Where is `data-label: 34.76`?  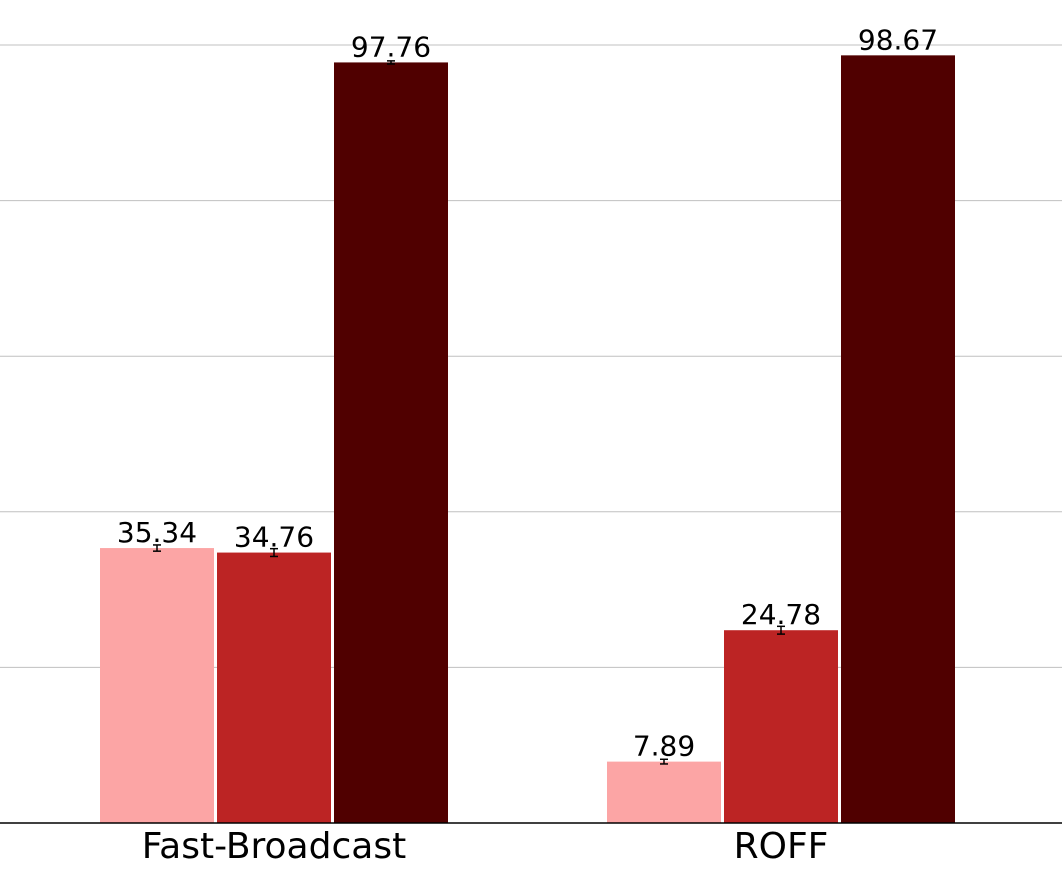 data-label: 34.76 is located at coordinates (274, 537).